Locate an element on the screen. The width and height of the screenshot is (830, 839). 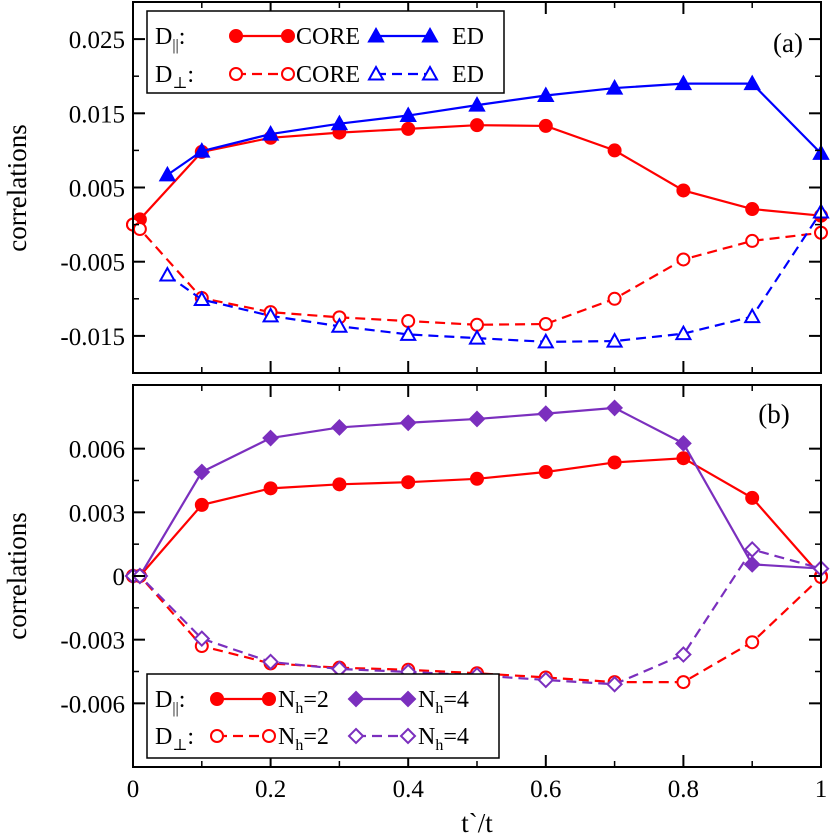
legend-label-a-perp-ed: ED is located at coordinates (468, 75).